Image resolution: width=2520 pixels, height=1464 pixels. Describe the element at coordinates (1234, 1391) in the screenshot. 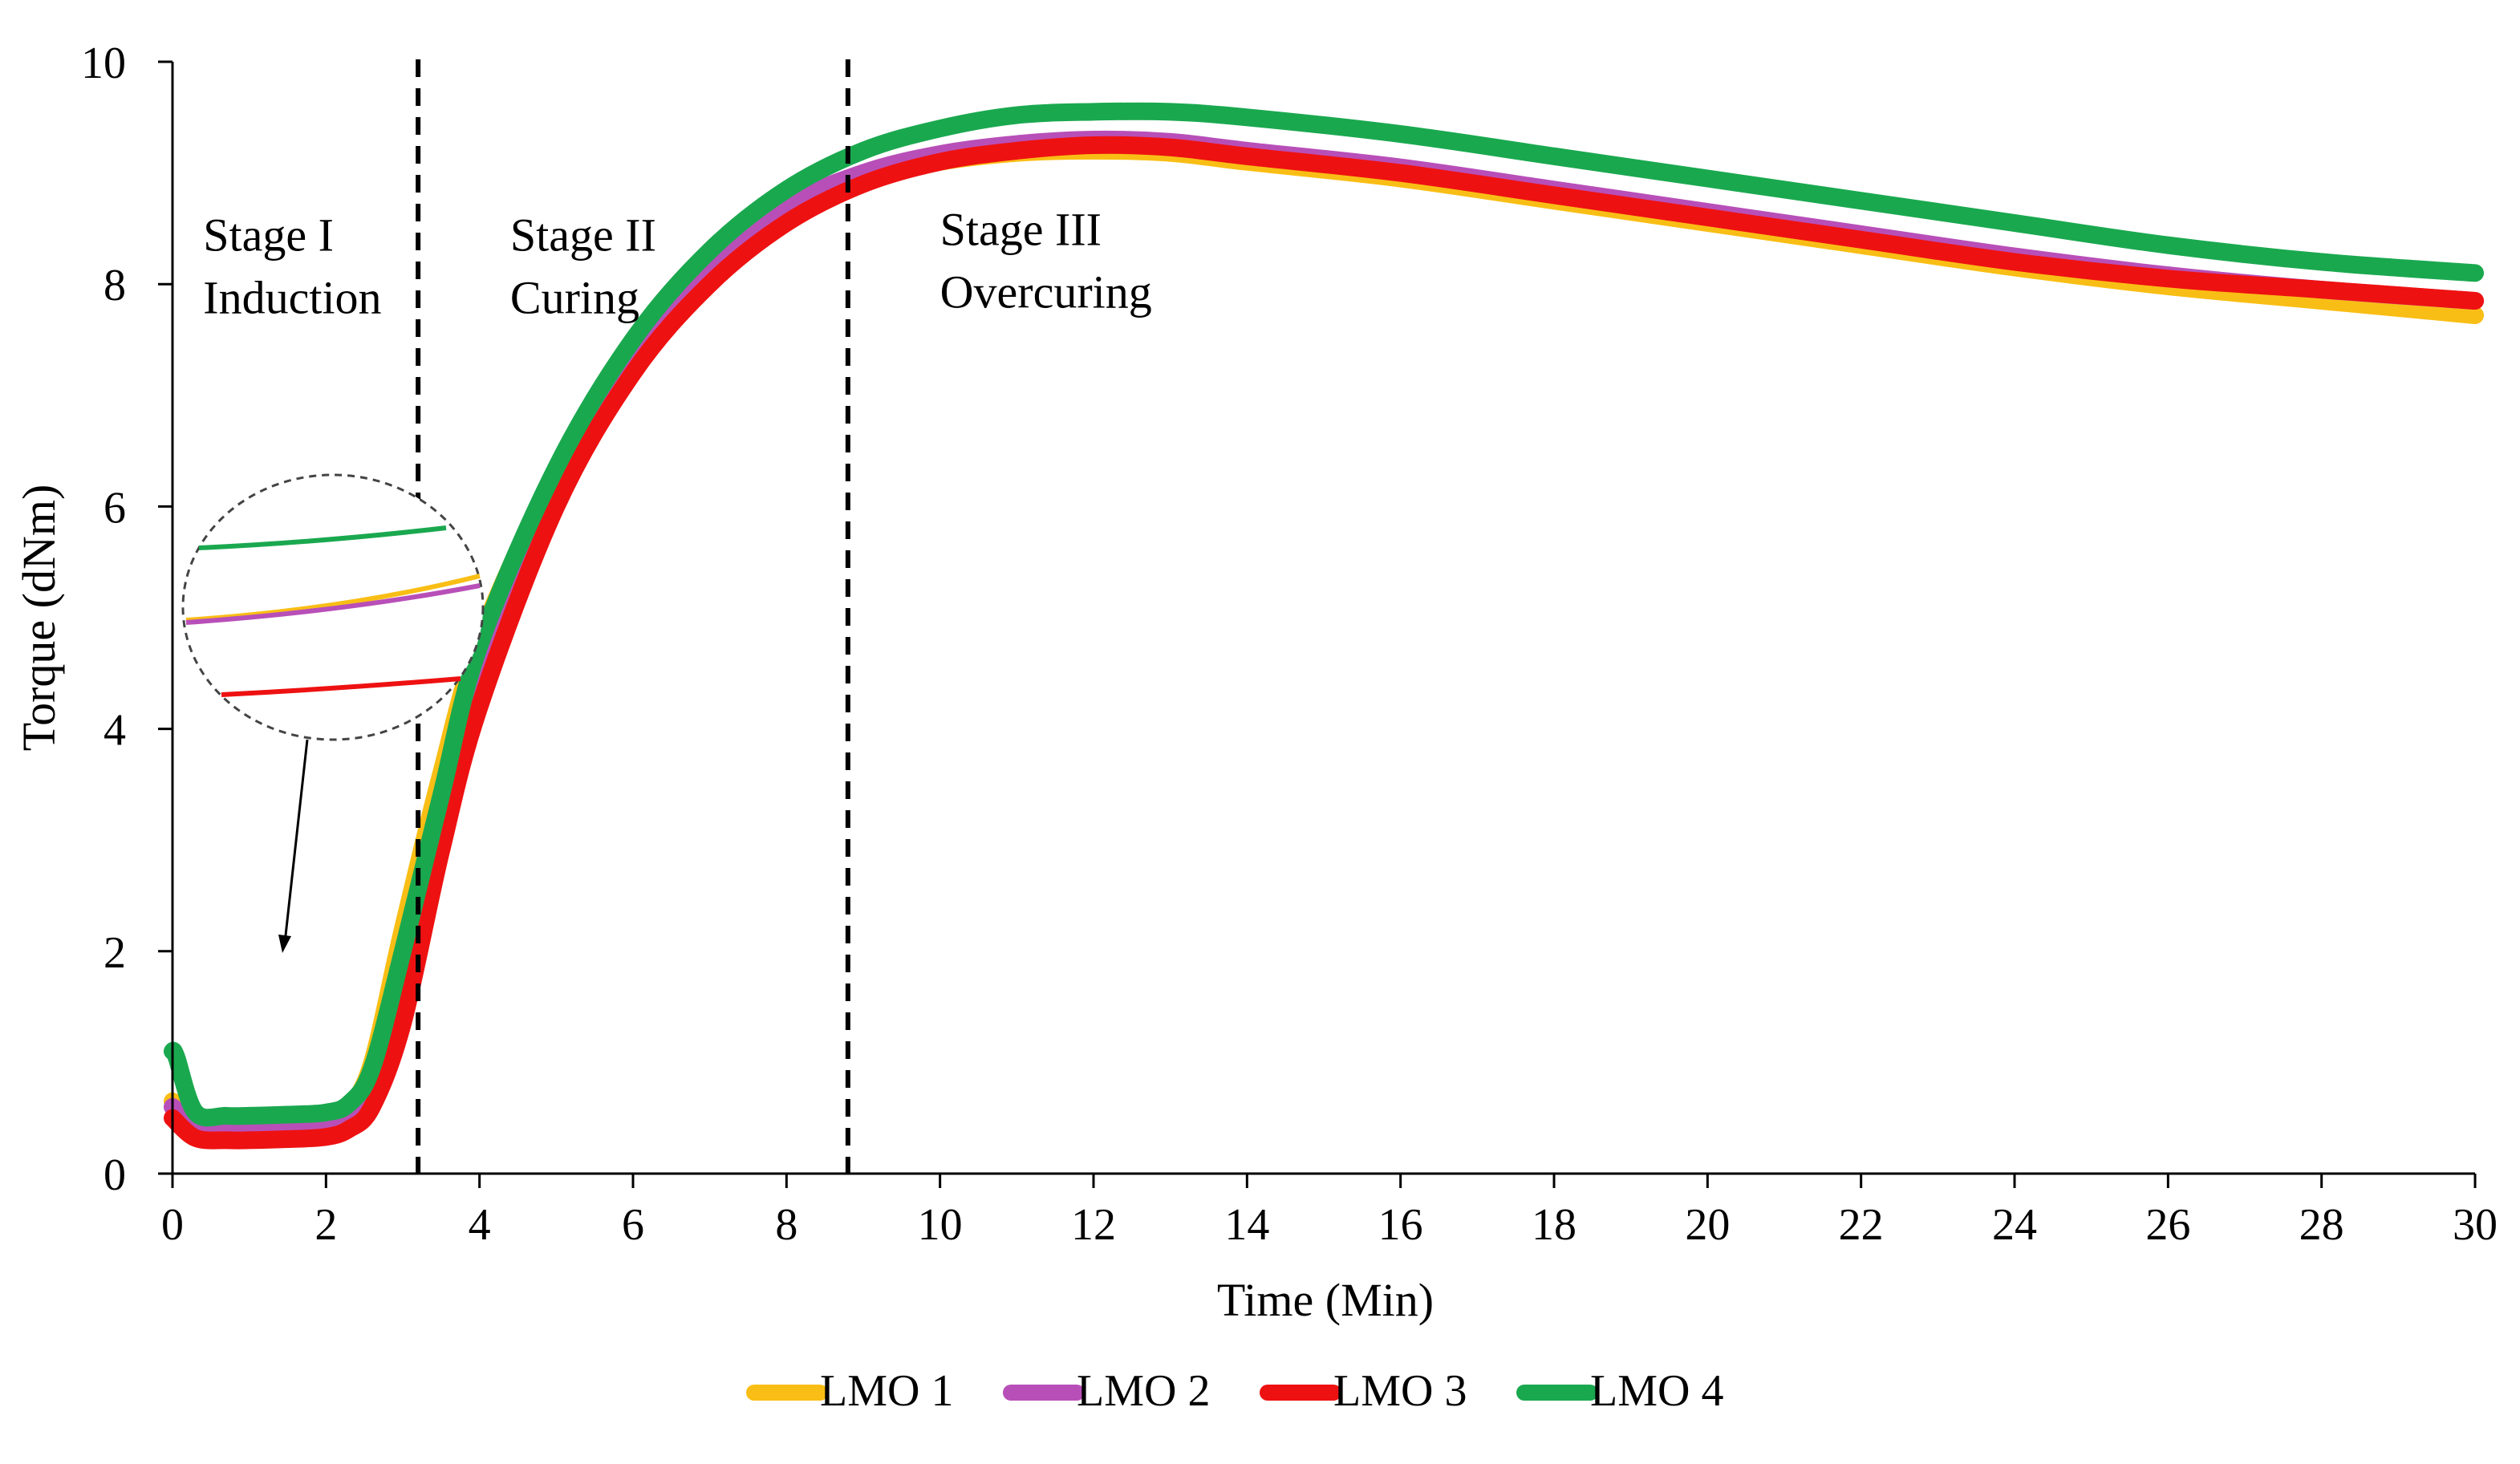

I see `legend: LMO 1 LMO 2 LMO 3 LMO 4` at that location.